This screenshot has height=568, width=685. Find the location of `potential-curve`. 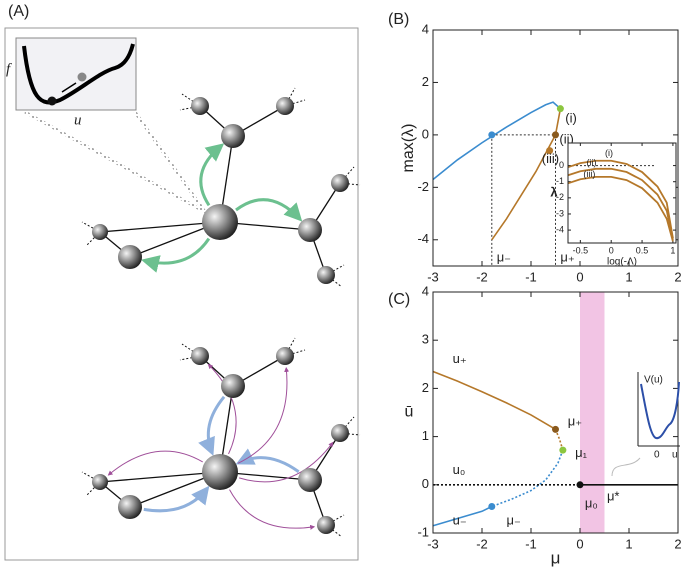

potential-curve is located at coordinates (78, 74).